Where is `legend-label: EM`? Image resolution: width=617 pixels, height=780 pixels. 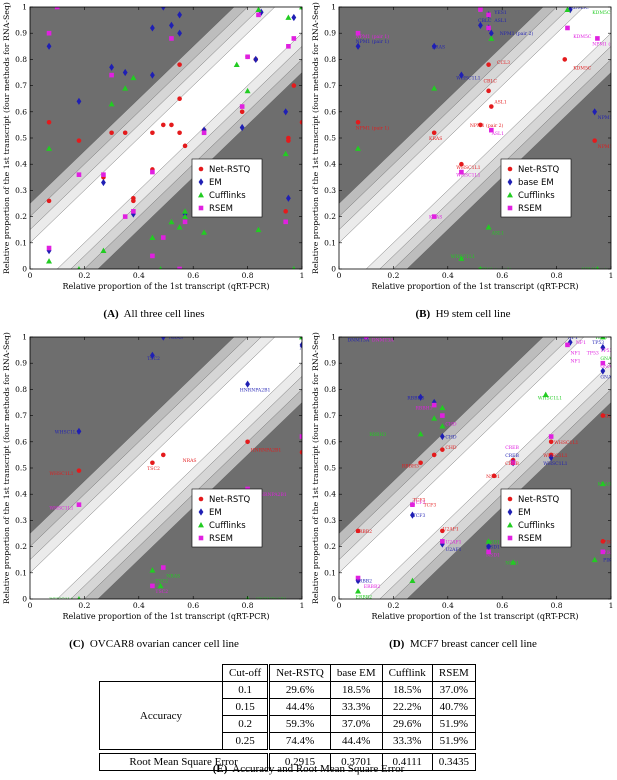
legend-label: EM is located at coordinates (215, 183).